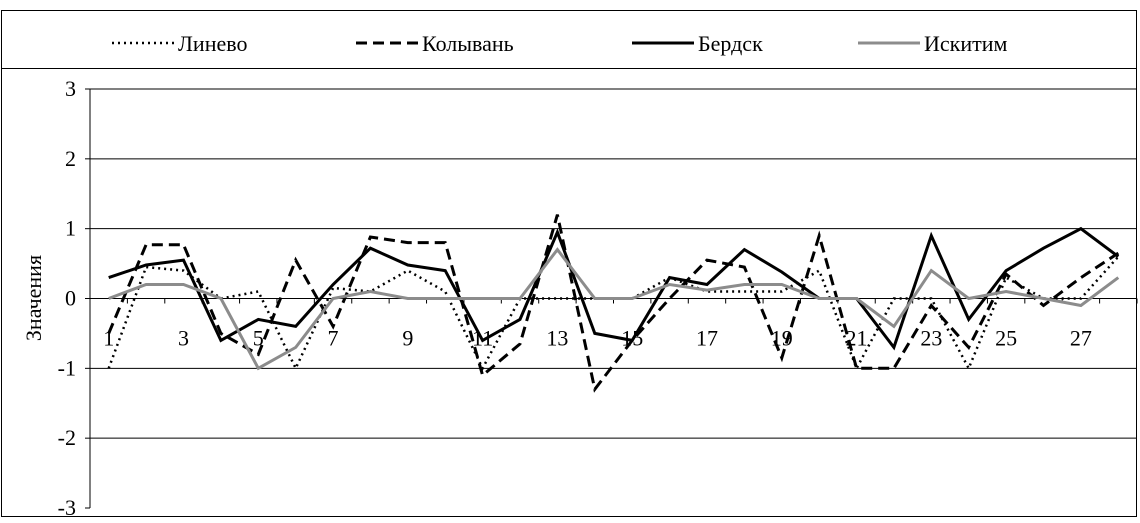 The image size is (1140, 523). Describe the element at coordinates (67, 367) in the screenshot. I see `y-tick-label: -1` at that location.